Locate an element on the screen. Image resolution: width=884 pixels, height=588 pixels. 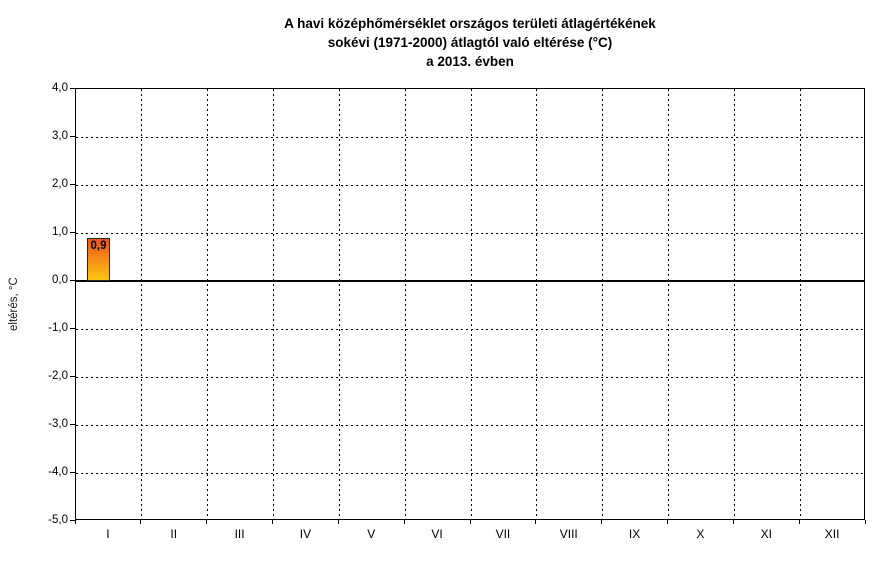
x-axis-tick-label: VIII is located at coordinates (568, 534).